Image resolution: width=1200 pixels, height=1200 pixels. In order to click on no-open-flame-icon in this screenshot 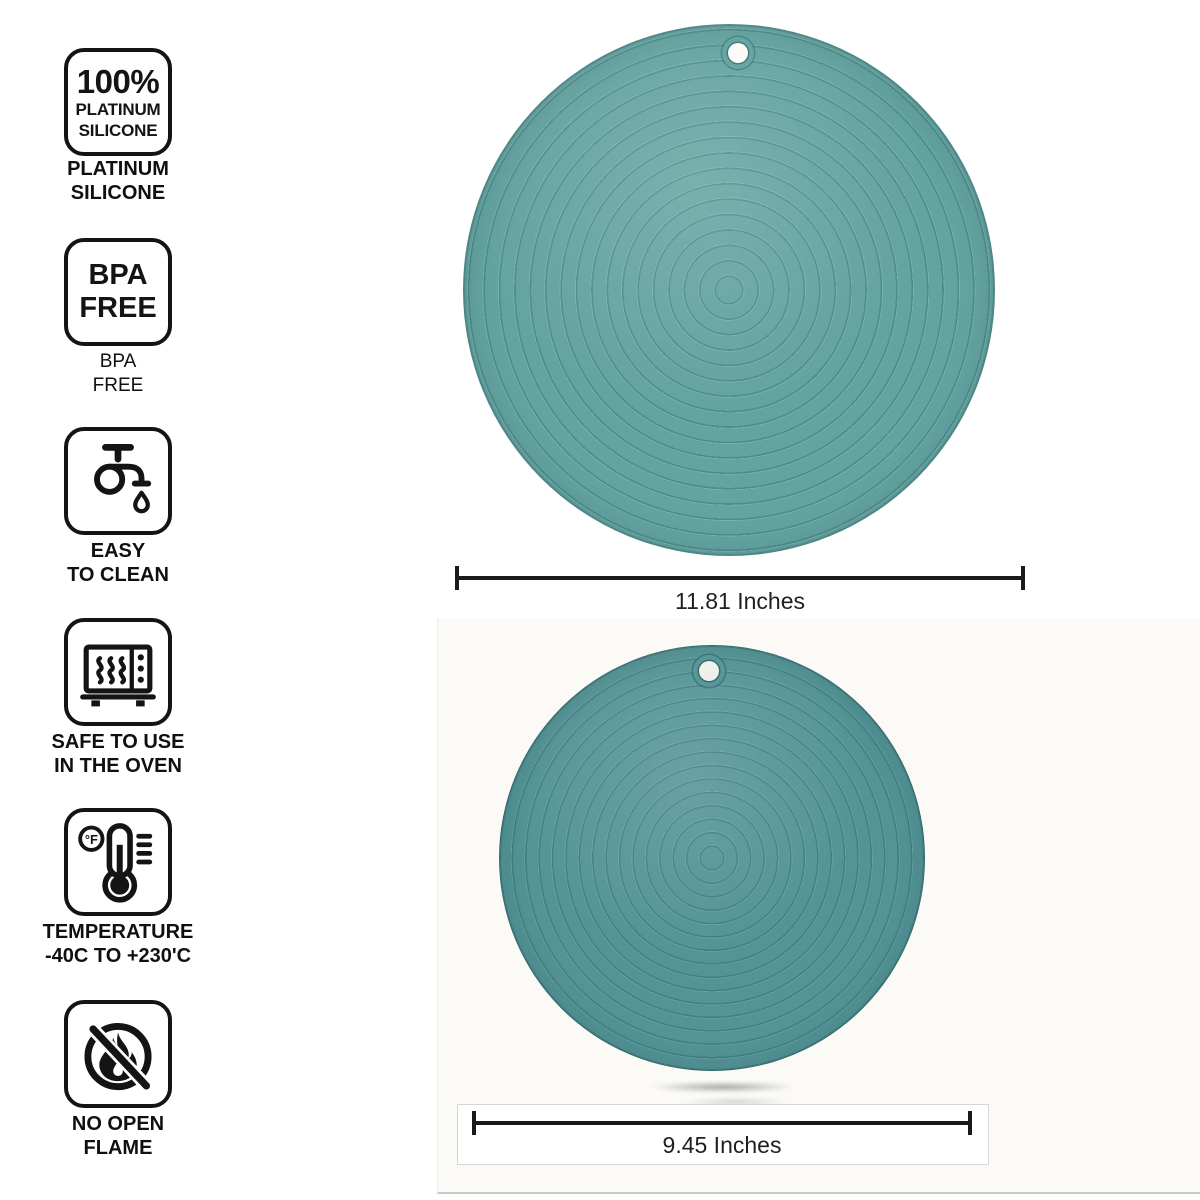, I will do `click(118, 1057)`.